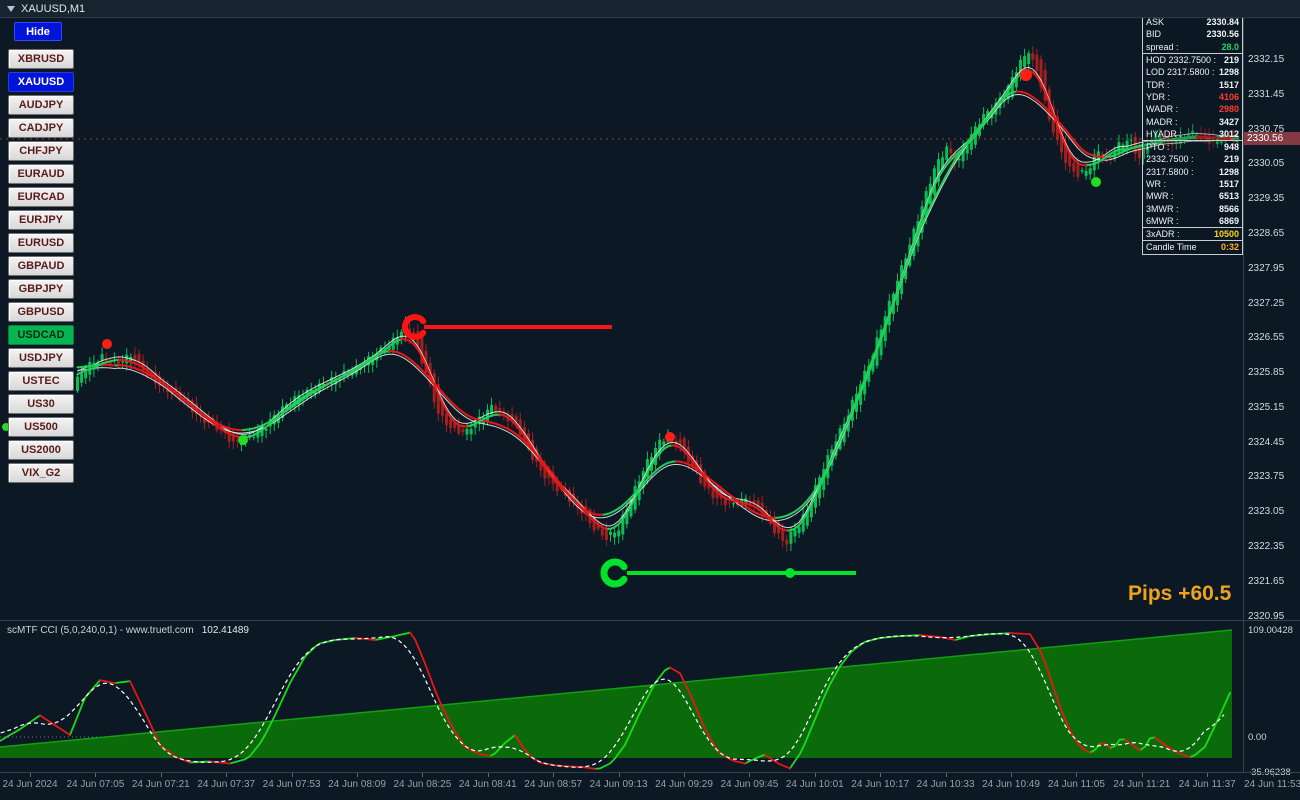 The height and width of the screenshot is (800, 1300). I want to click on time-axis-label: 24 Jun 11:53, so click(1272, 784).